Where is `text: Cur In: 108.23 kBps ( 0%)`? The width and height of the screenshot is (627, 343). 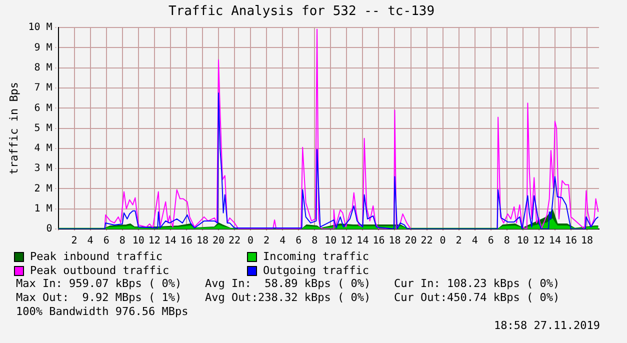 text: Cur In: 108.23 kBps ( 0%) is located at coordinates (477, 284).